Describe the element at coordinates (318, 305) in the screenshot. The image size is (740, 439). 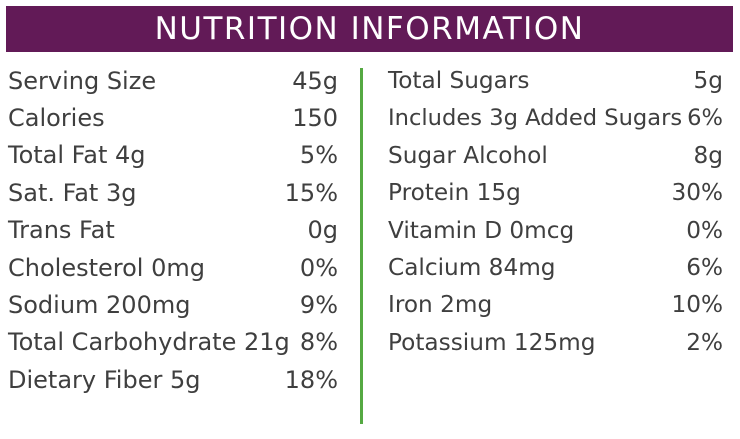
I see `nutrient-value: 9%` at that location.